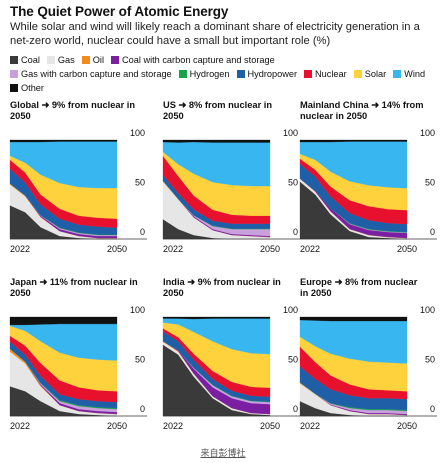  What do you see at coordinates (331, 73) in the screenshot?
I see `legend-label: Nuclear` at bounding box center [331, 73].